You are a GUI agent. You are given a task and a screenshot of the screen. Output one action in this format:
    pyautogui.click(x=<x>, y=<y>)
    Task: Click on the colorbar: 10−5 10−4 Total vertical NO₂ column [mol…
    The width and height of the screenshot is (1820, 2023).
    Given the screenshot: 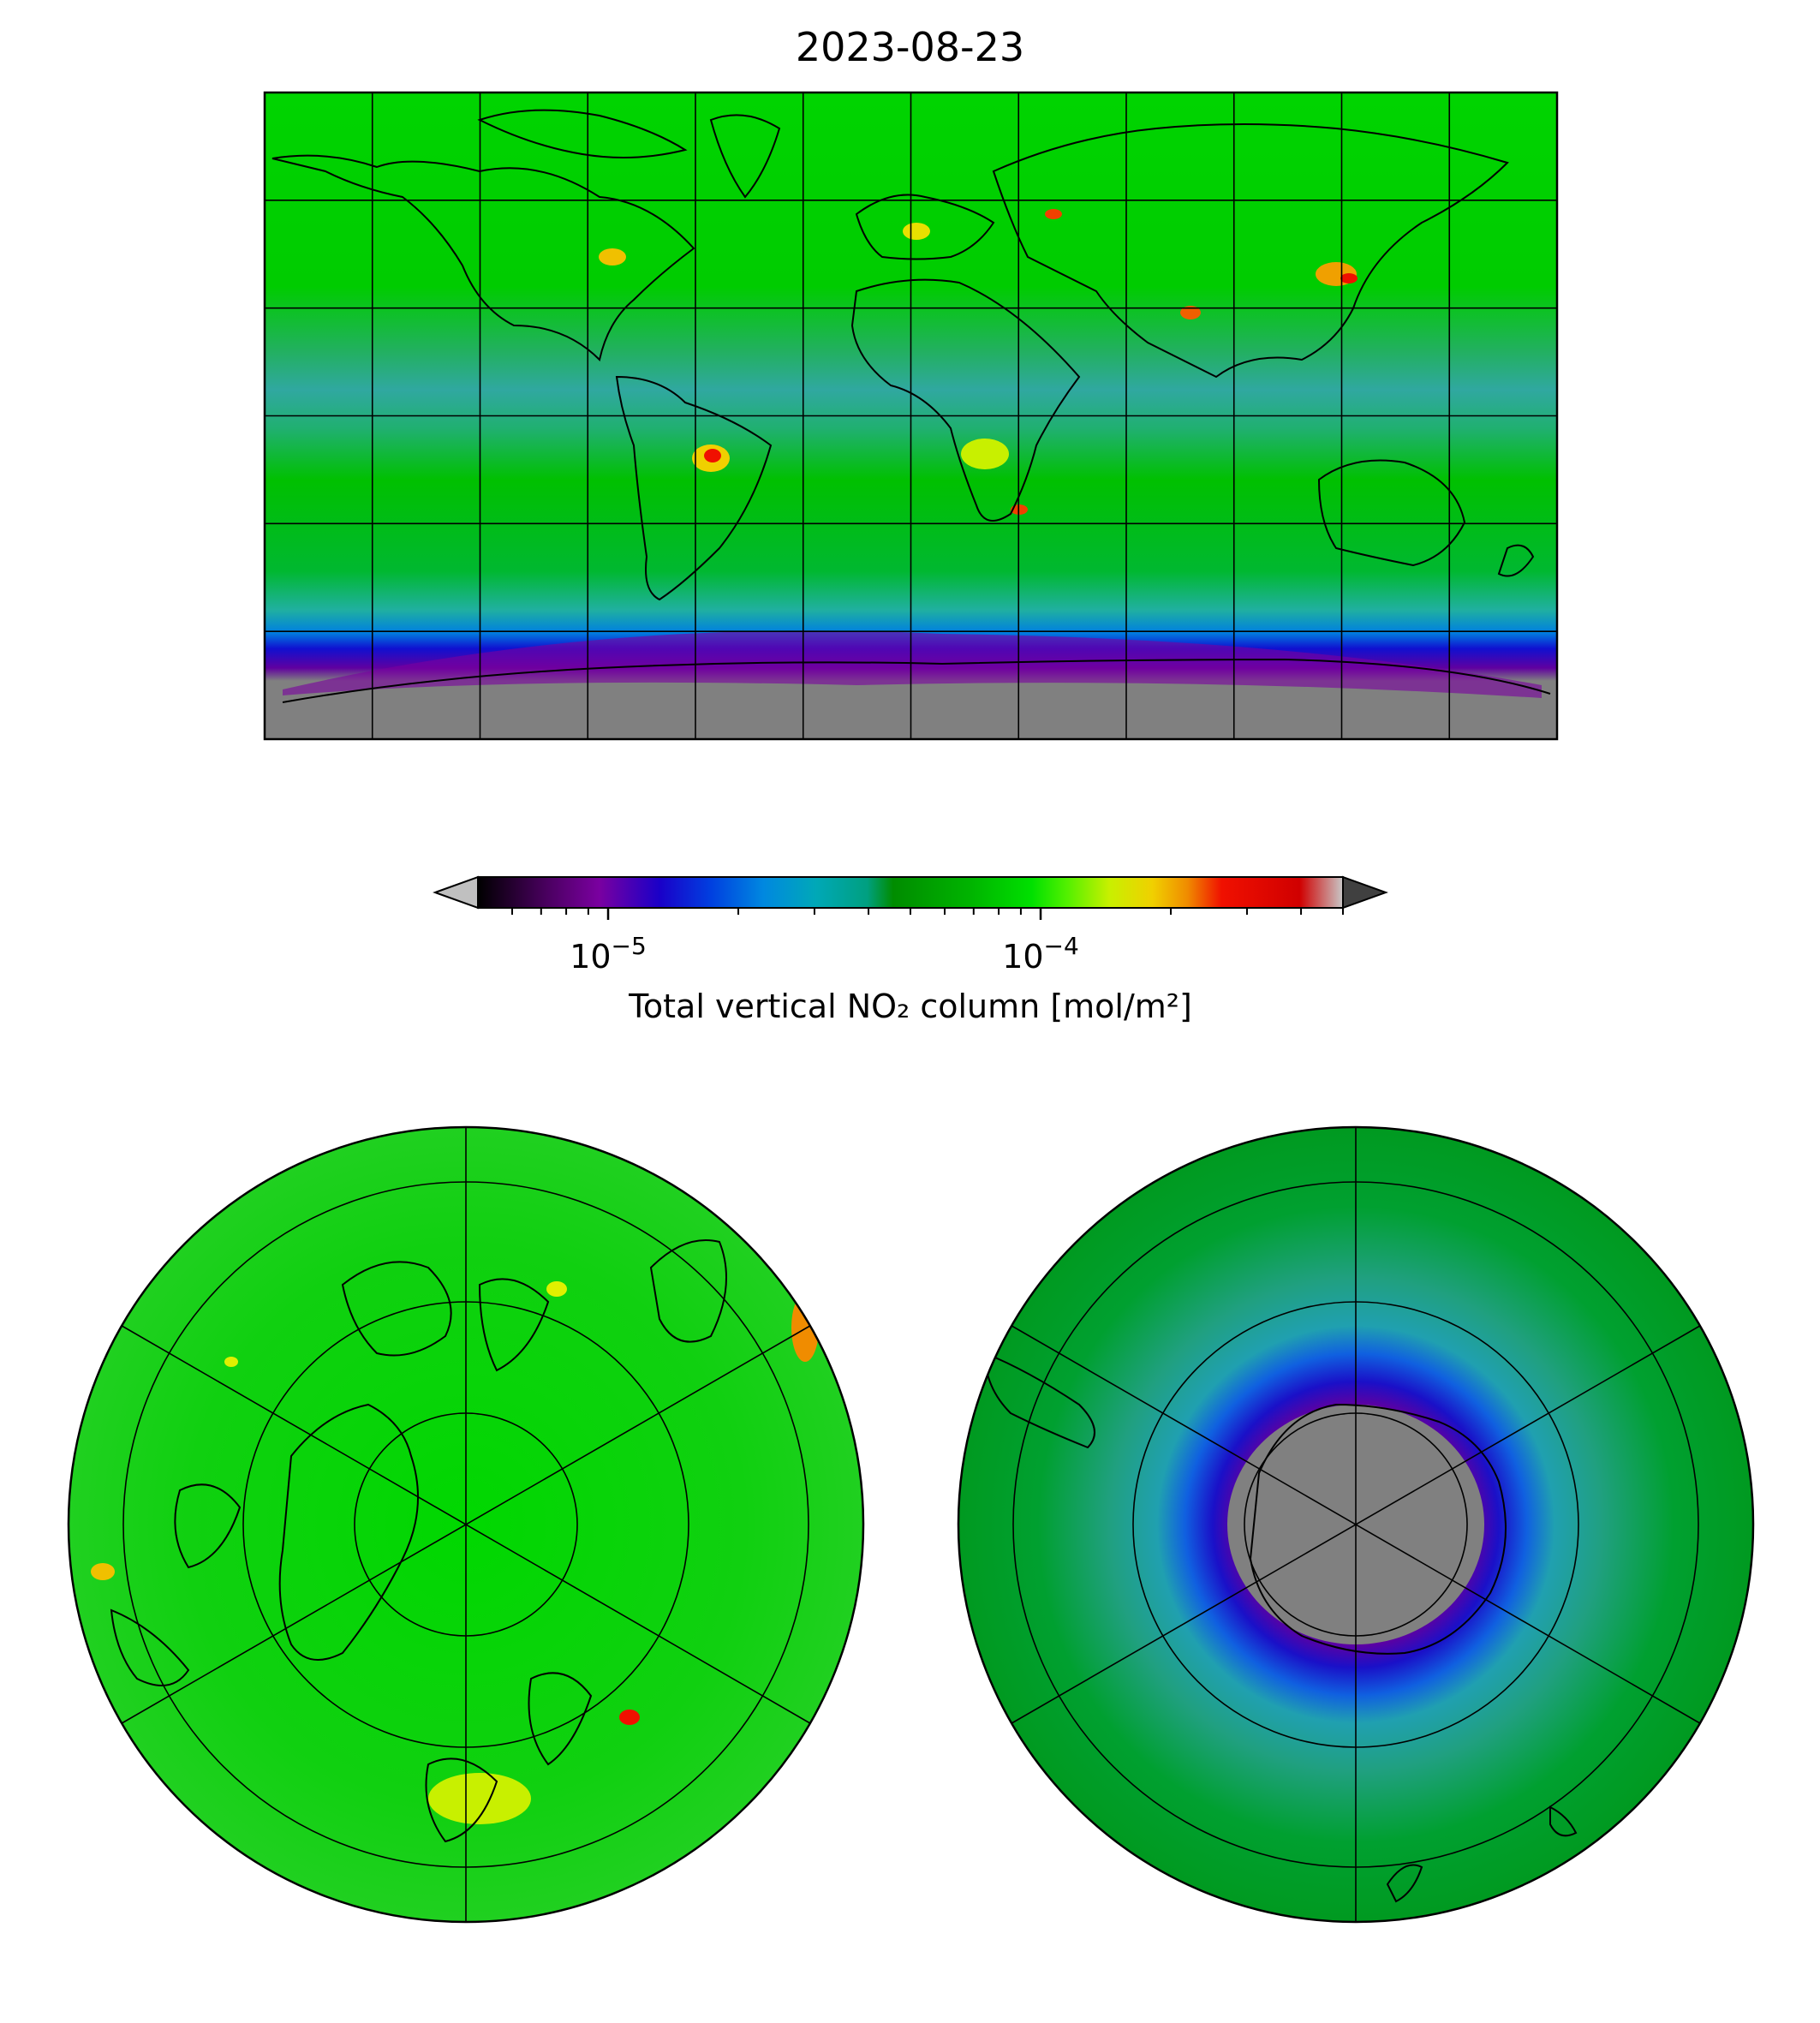 What is the action you would take?
    pyautogui.click(x=911, y=950)
    